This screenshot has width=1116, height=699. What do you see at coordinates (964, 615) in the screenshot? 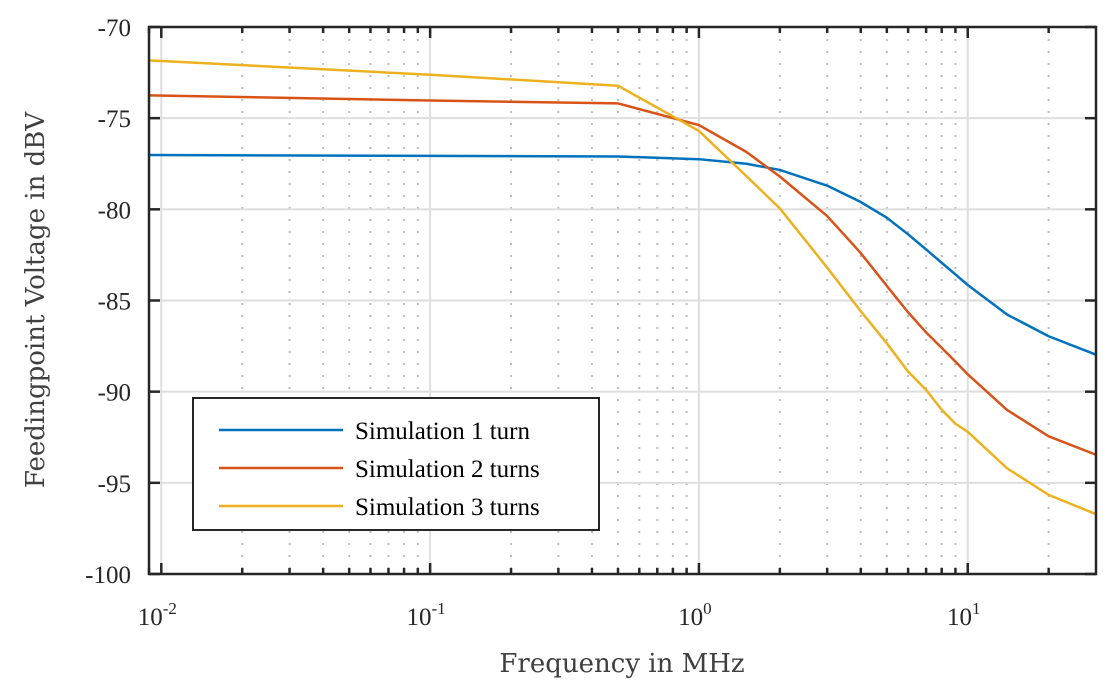
I see `x-tick-label: 10¹` at bounding box center [964, 615].